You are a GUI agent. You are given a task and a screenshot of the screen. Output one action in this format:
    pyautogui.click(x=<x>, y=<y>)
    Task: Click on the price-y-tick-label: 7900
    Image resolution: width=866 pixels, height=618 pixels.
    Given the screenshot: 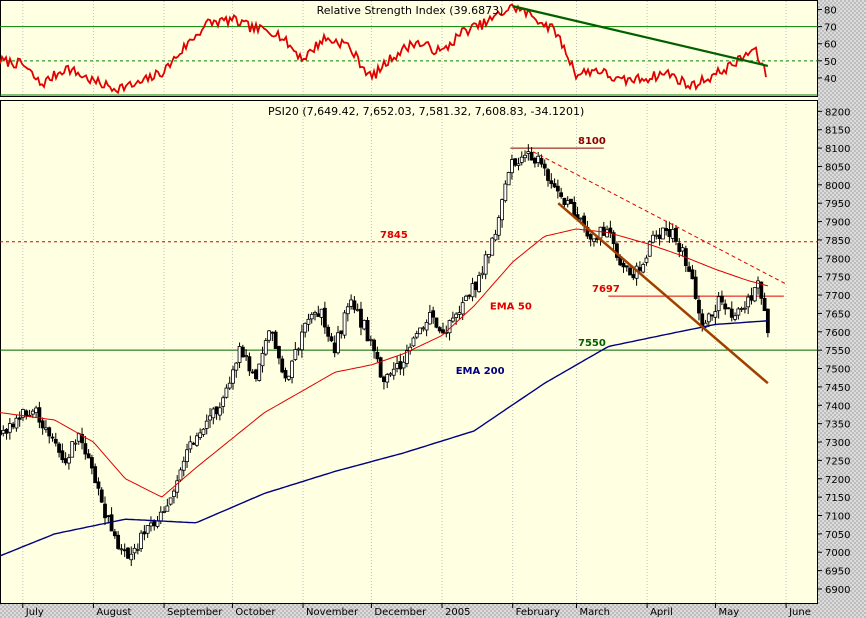 What is the action you would take?
    pyautogui.click(x=837, y=223)
    